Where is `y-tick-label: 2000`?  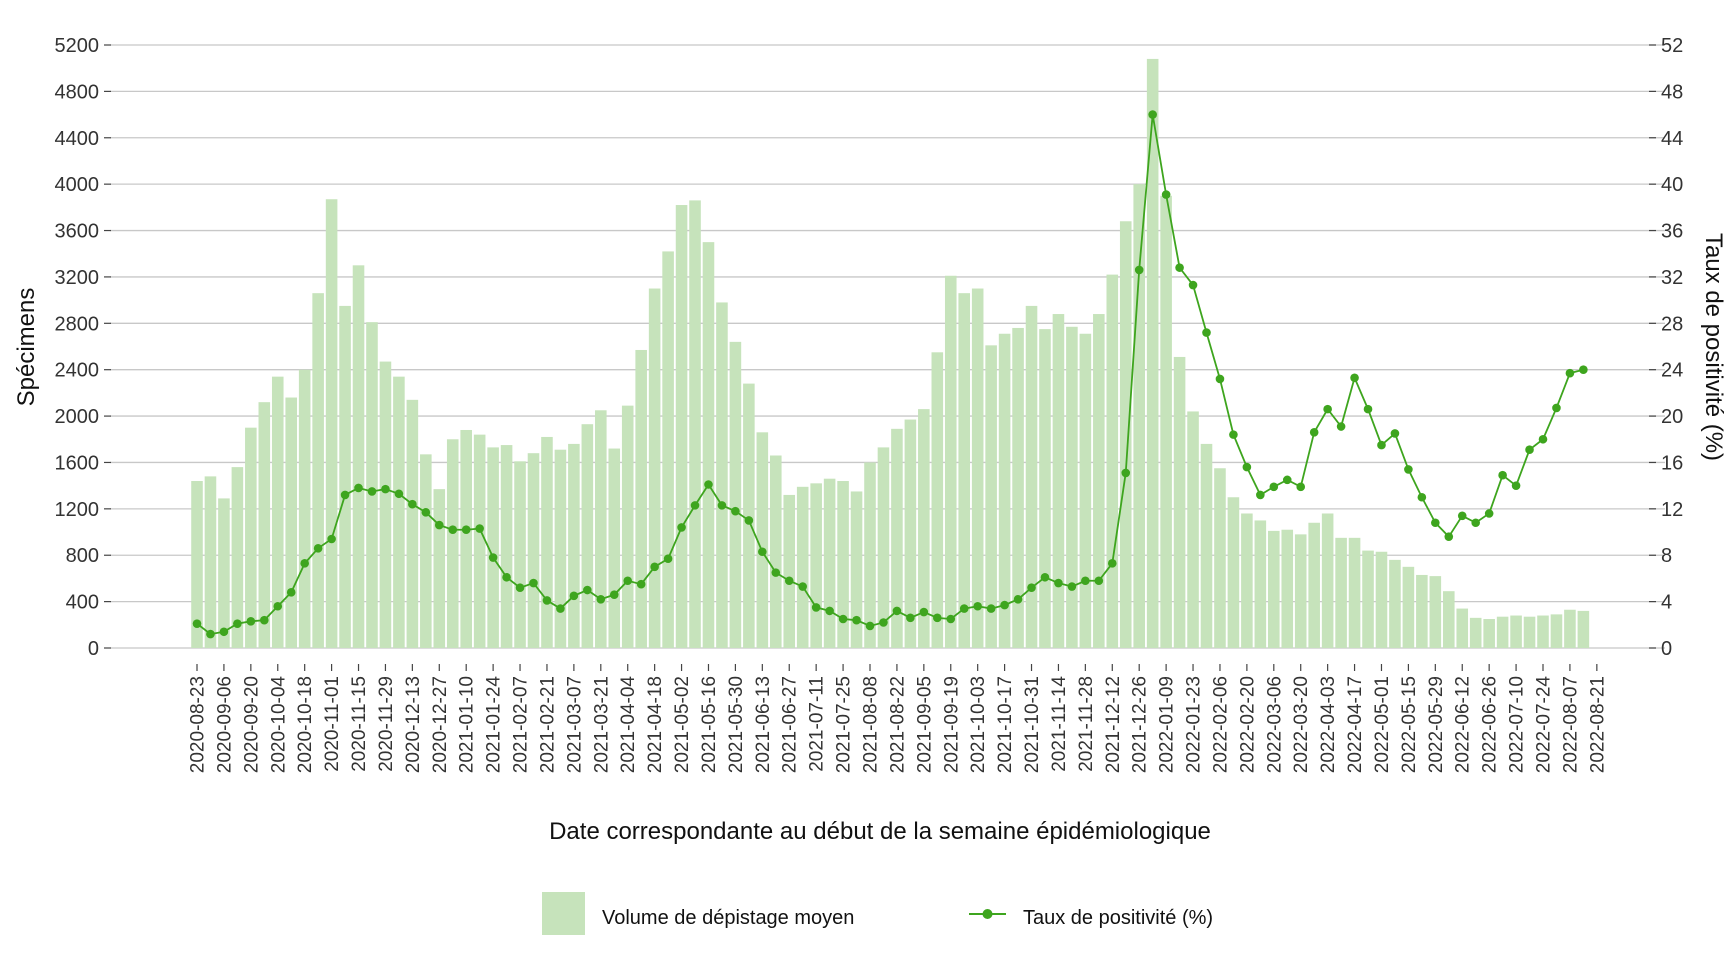 y-tick-label: 2000 is located at coordinates (77, 417).